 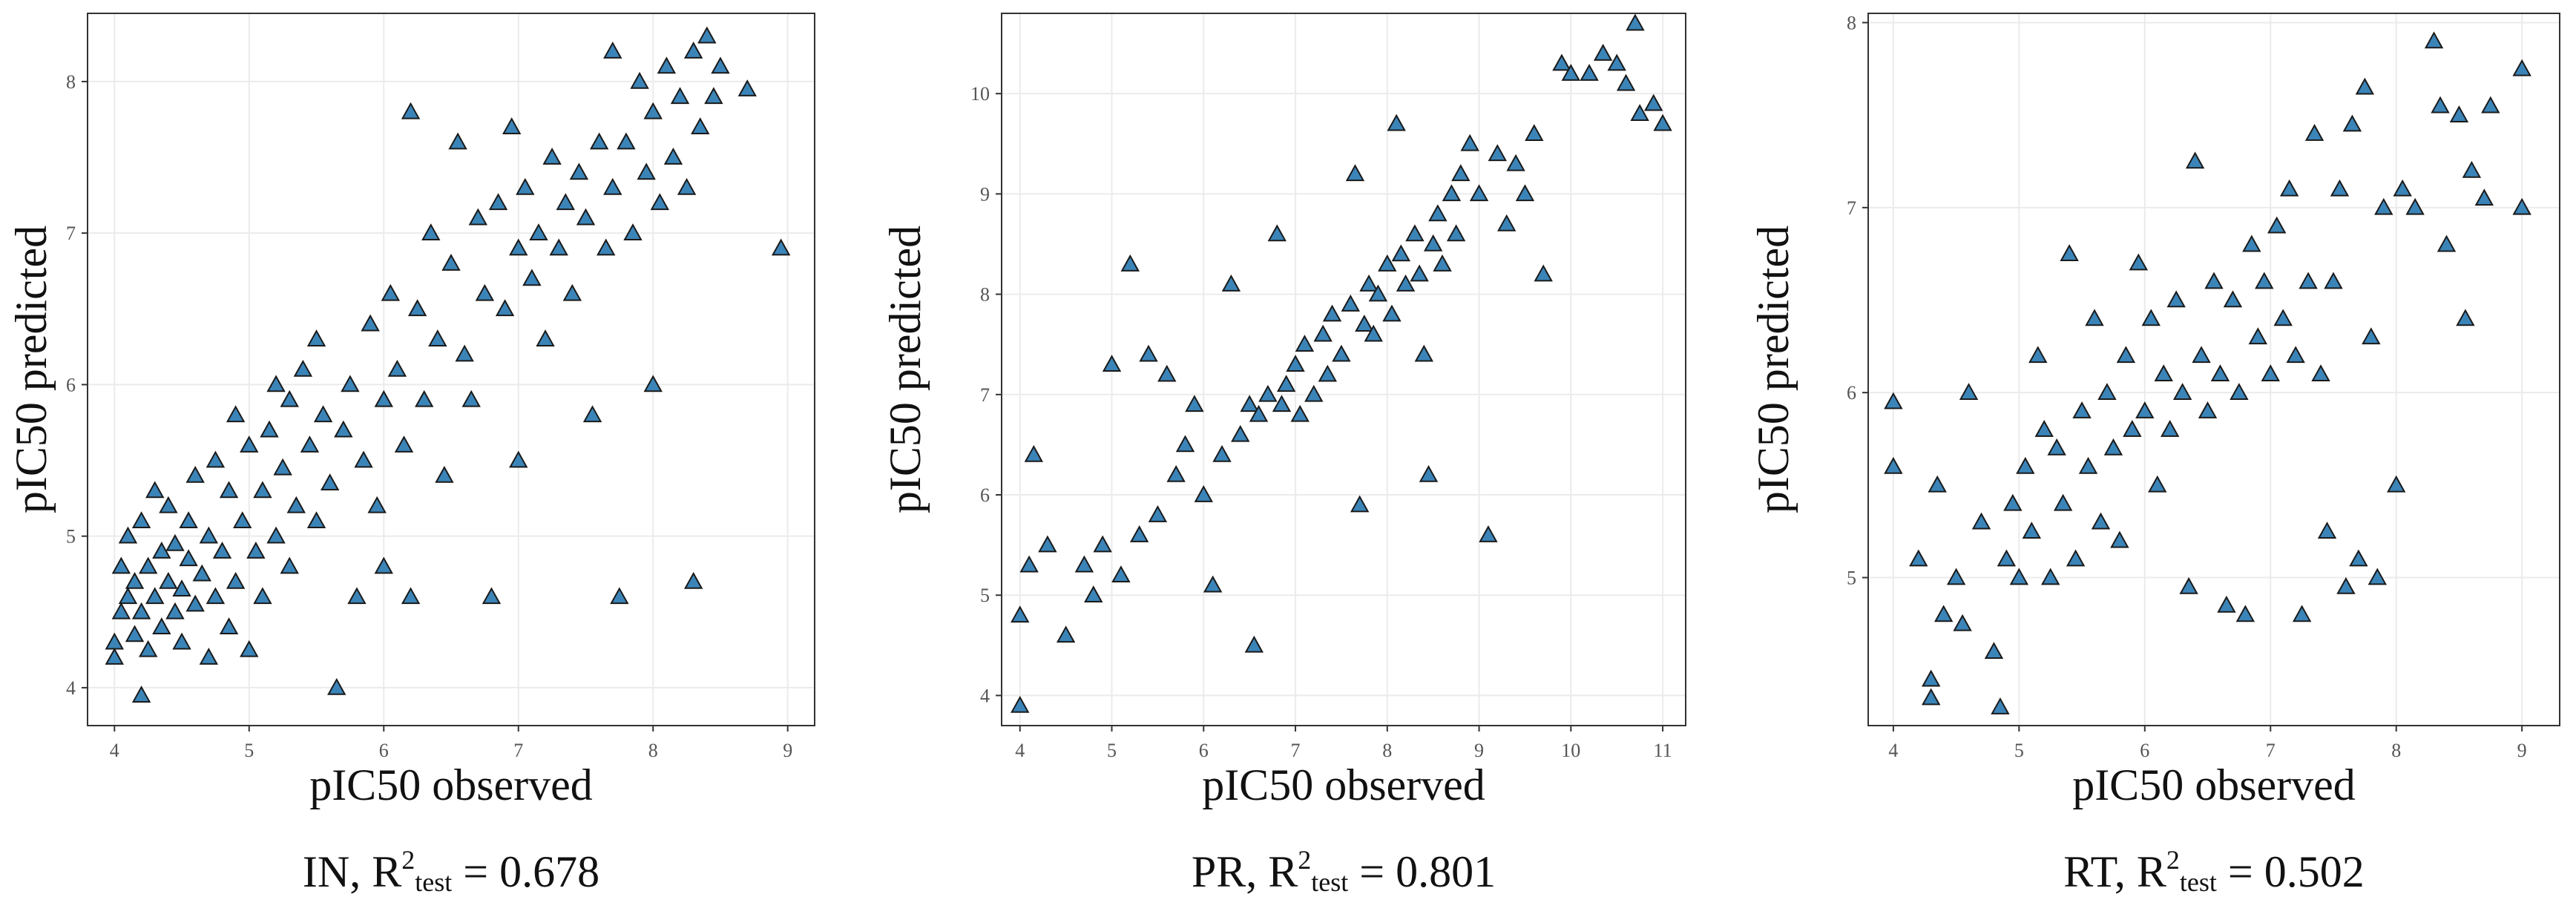 I want to click on panel-caption: PR, R2test = 0.801, so click(x=1344, y=871).